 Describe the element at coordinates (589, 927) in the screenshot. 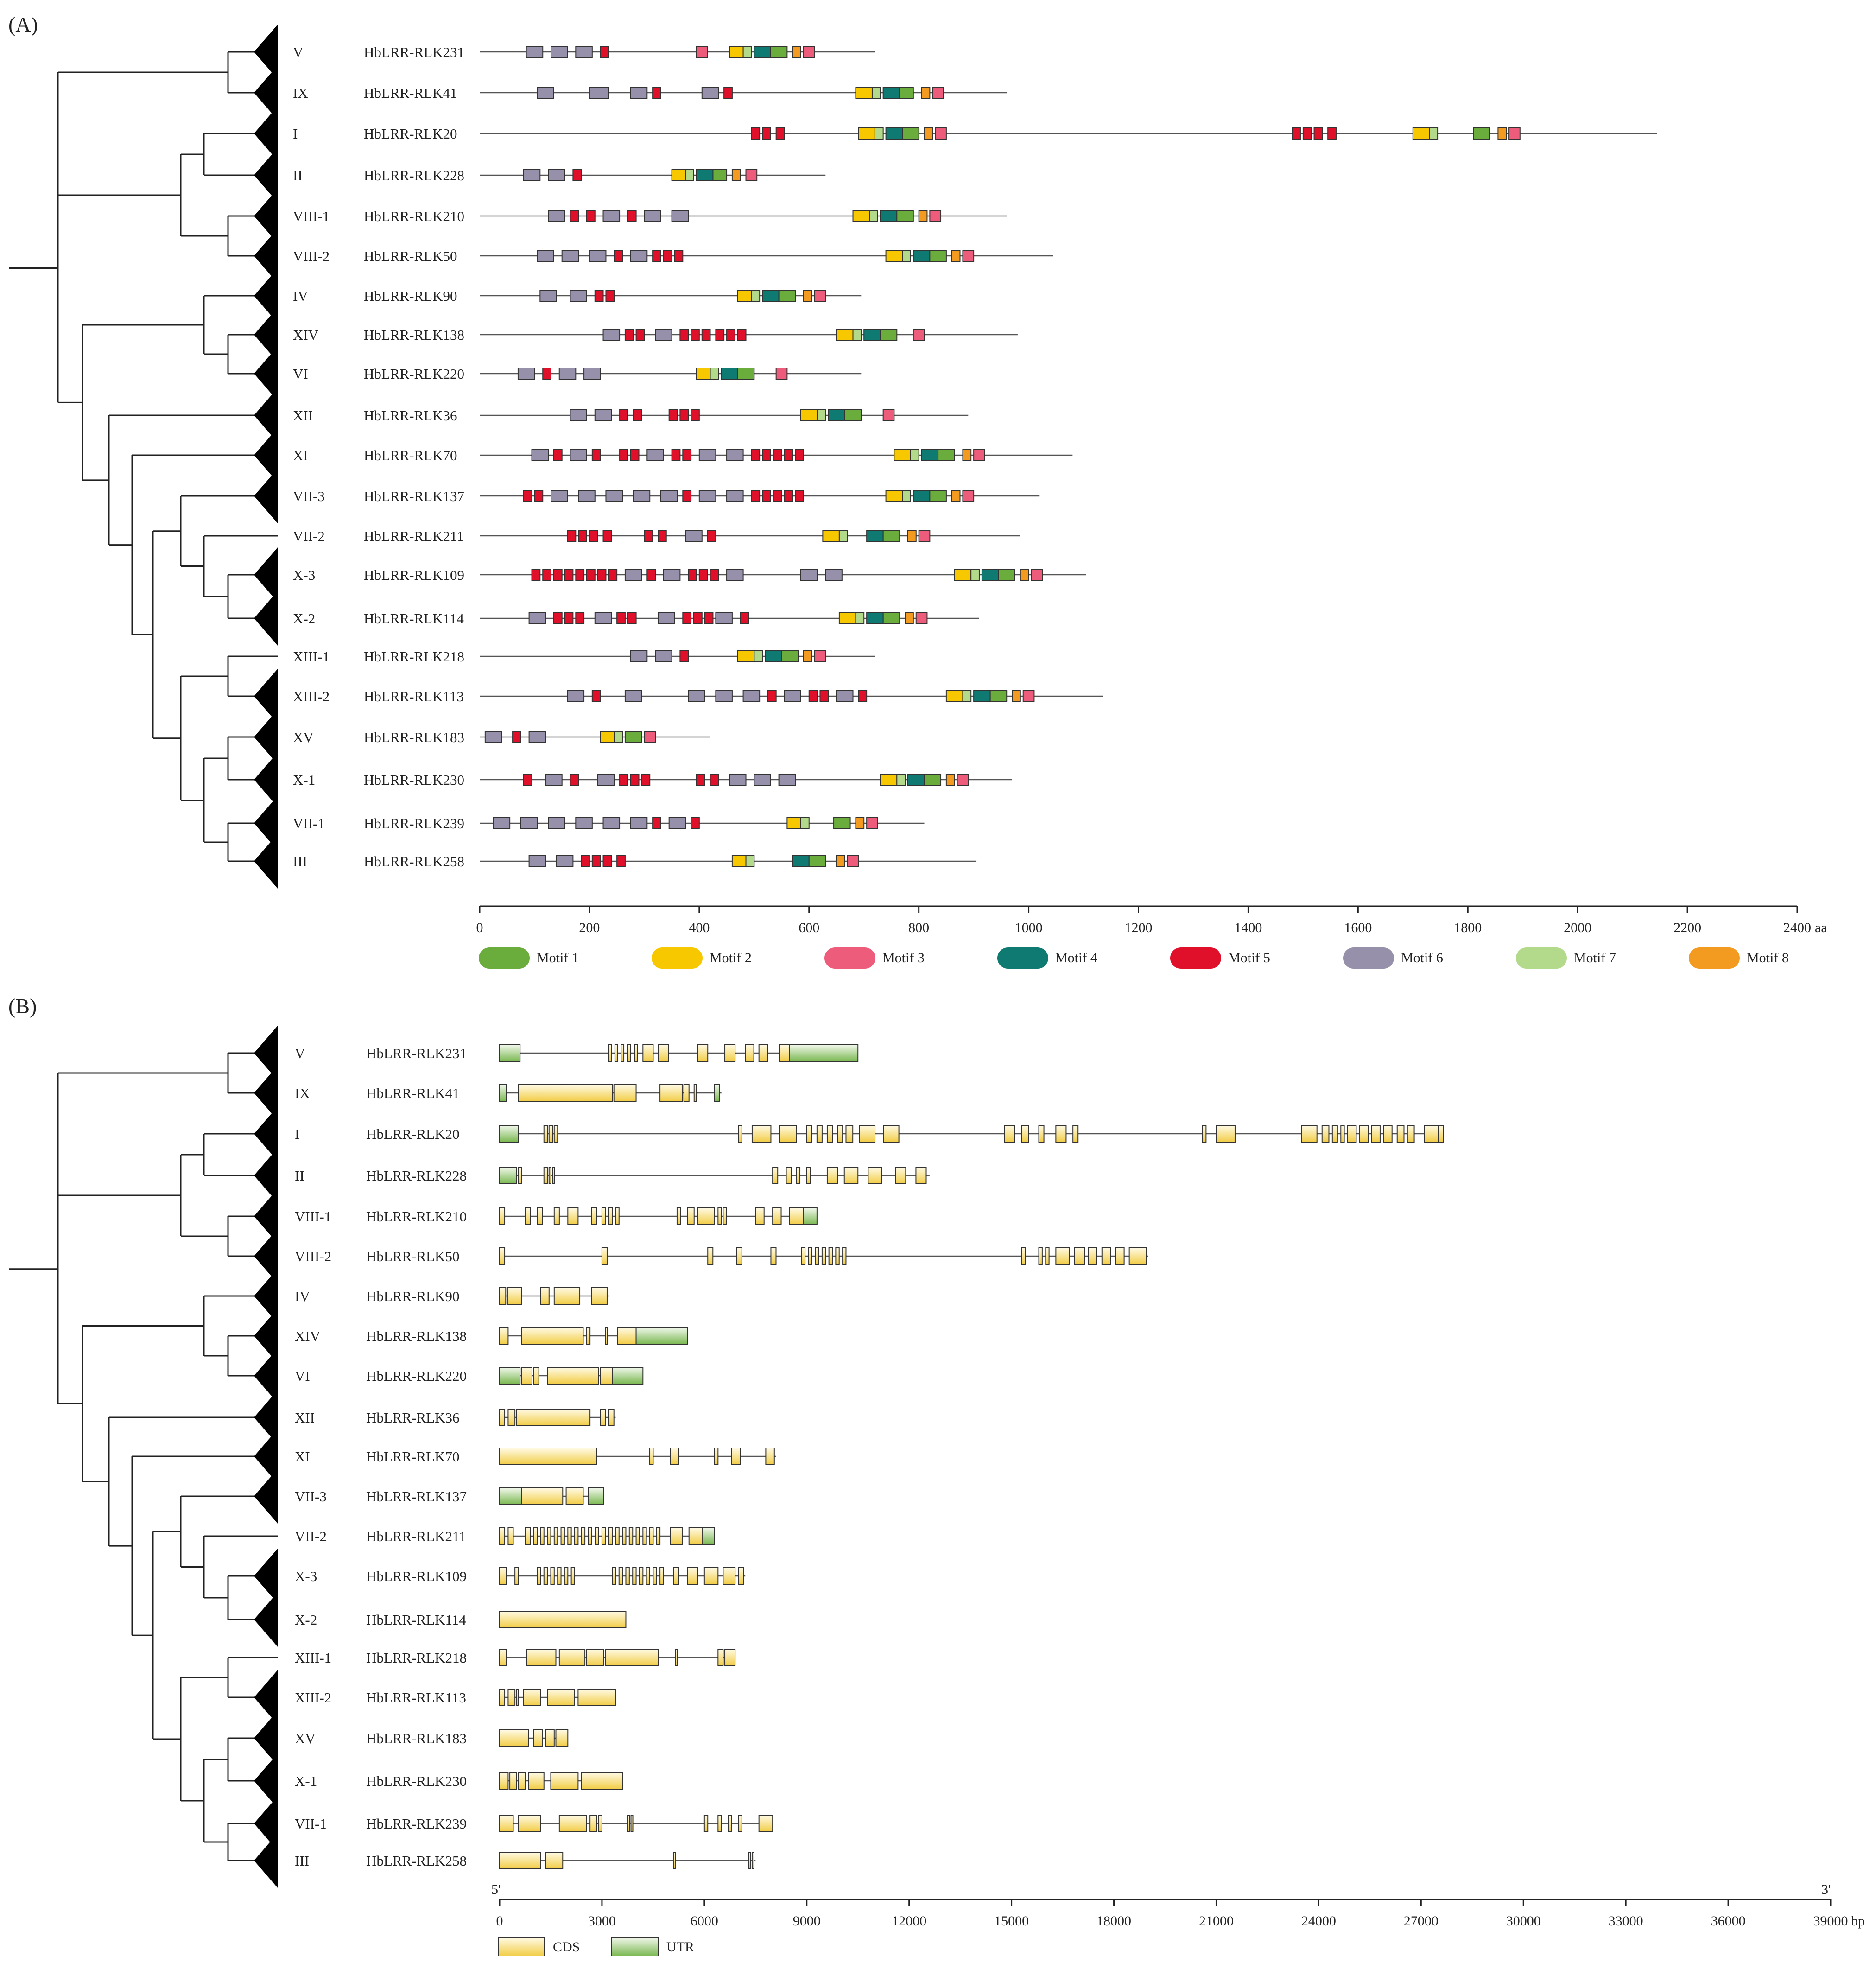

I see `axis-tick-label: 200` at that location.